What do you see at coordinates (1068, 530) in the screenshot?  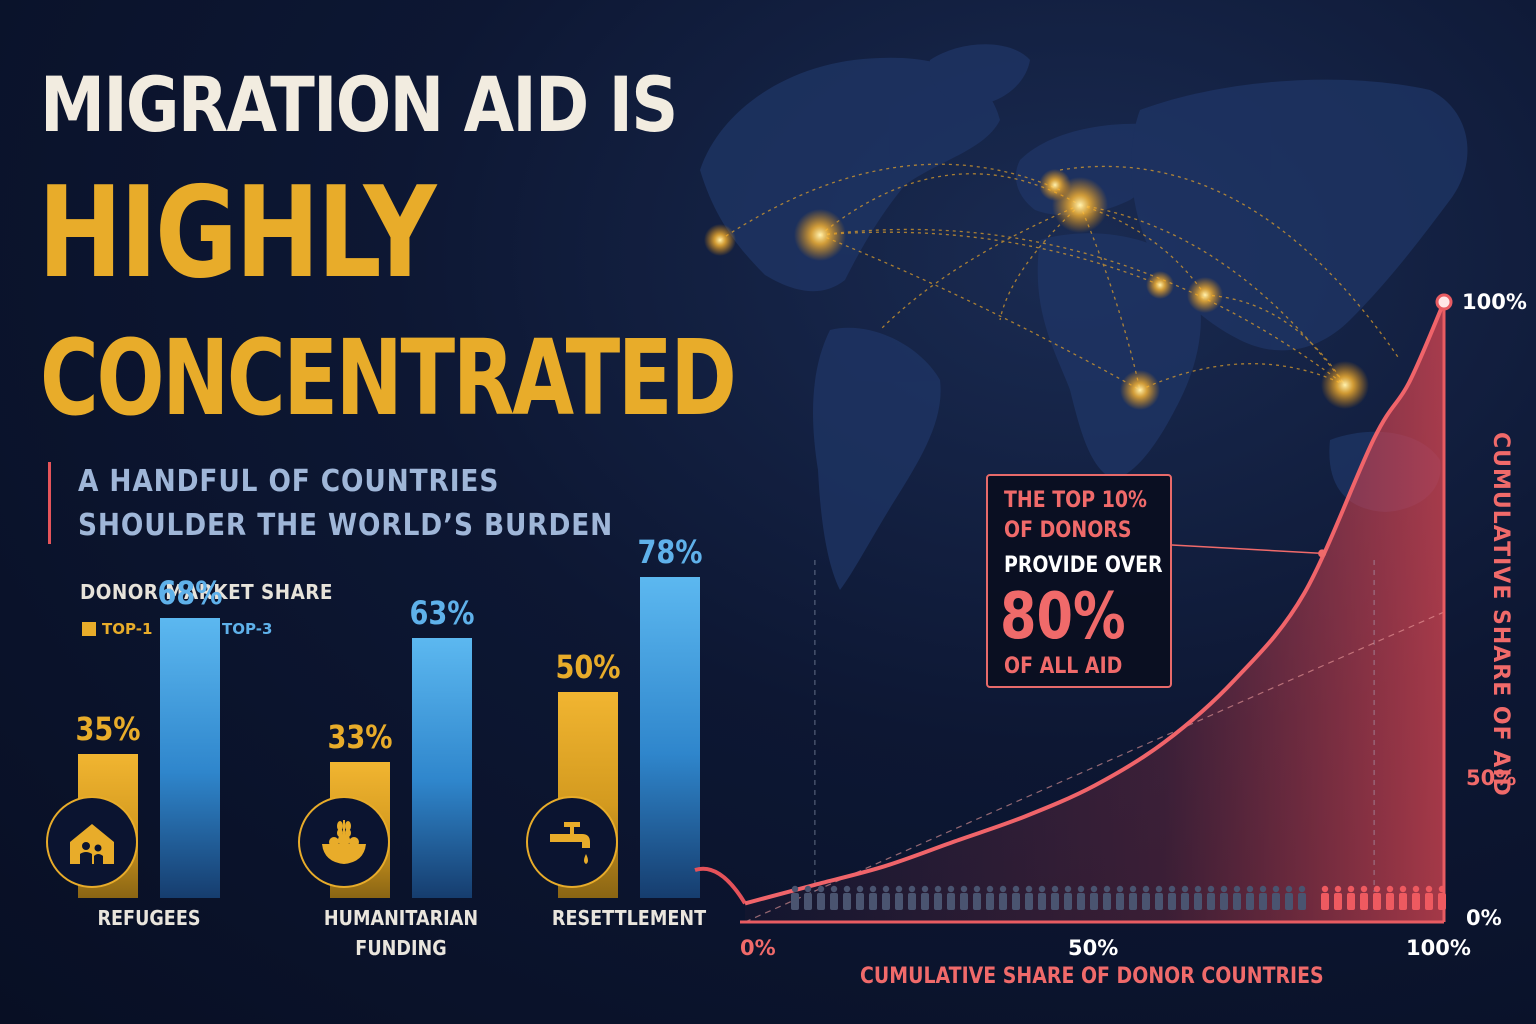 I see `callout-line-2: OF DONORS` at bounding box center [1068, 530].